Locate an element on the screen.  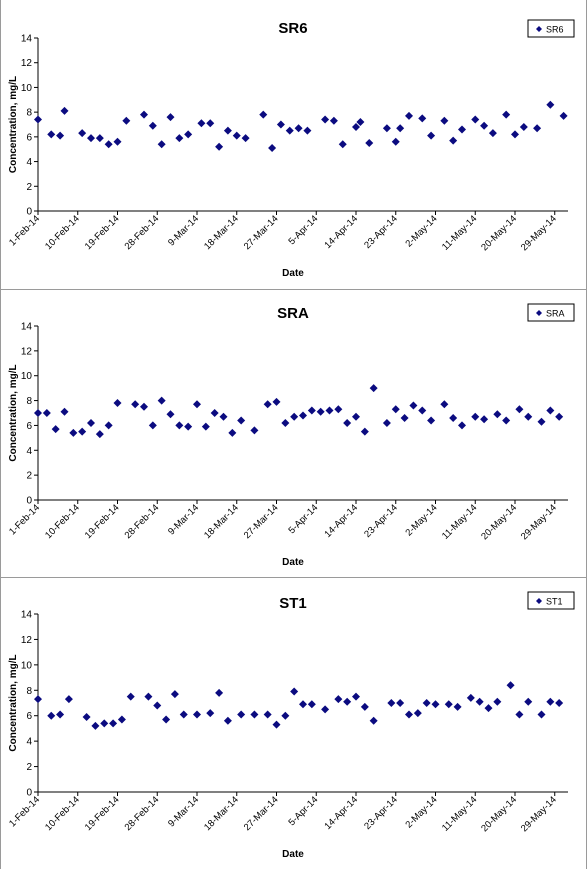
y-tick-label: 8 is located at coordinates (29, 113).